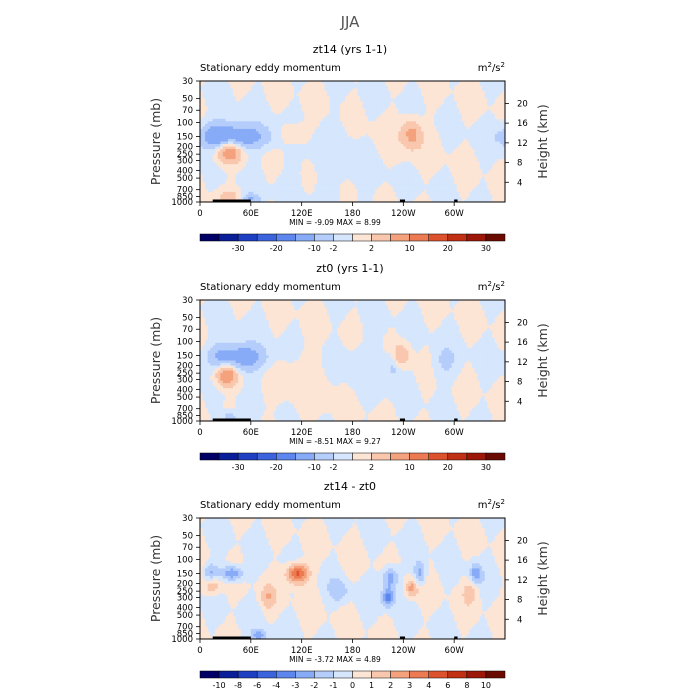  I want to click on heatmap-cells, so click(353, 142).